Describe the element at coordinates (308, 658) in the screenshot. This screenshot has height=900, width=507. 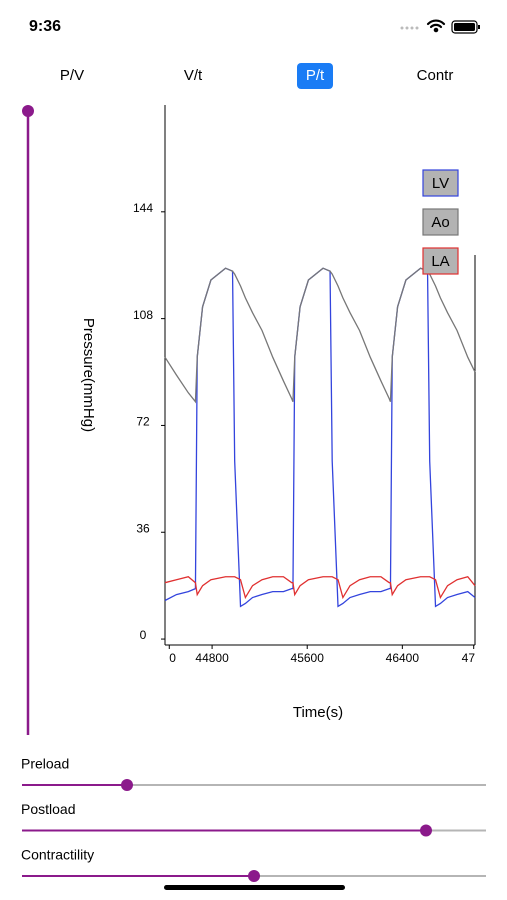
I see `x-tick-label: 45600` at that location.